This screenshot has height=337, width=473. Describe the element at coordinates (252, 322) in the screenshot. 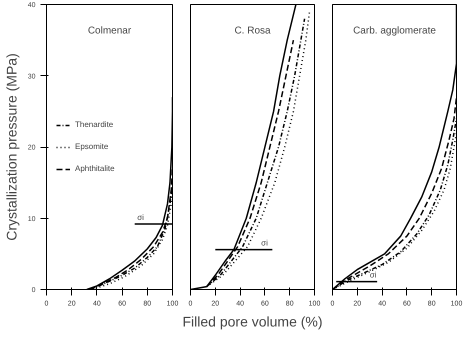

I see `x-axis-title: Filled pore volume (%)` at that location.